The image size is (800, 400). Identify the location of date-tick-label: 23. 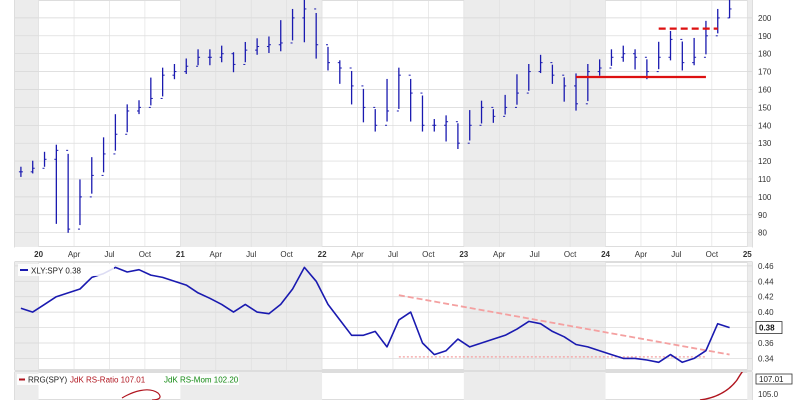
(463, 254).